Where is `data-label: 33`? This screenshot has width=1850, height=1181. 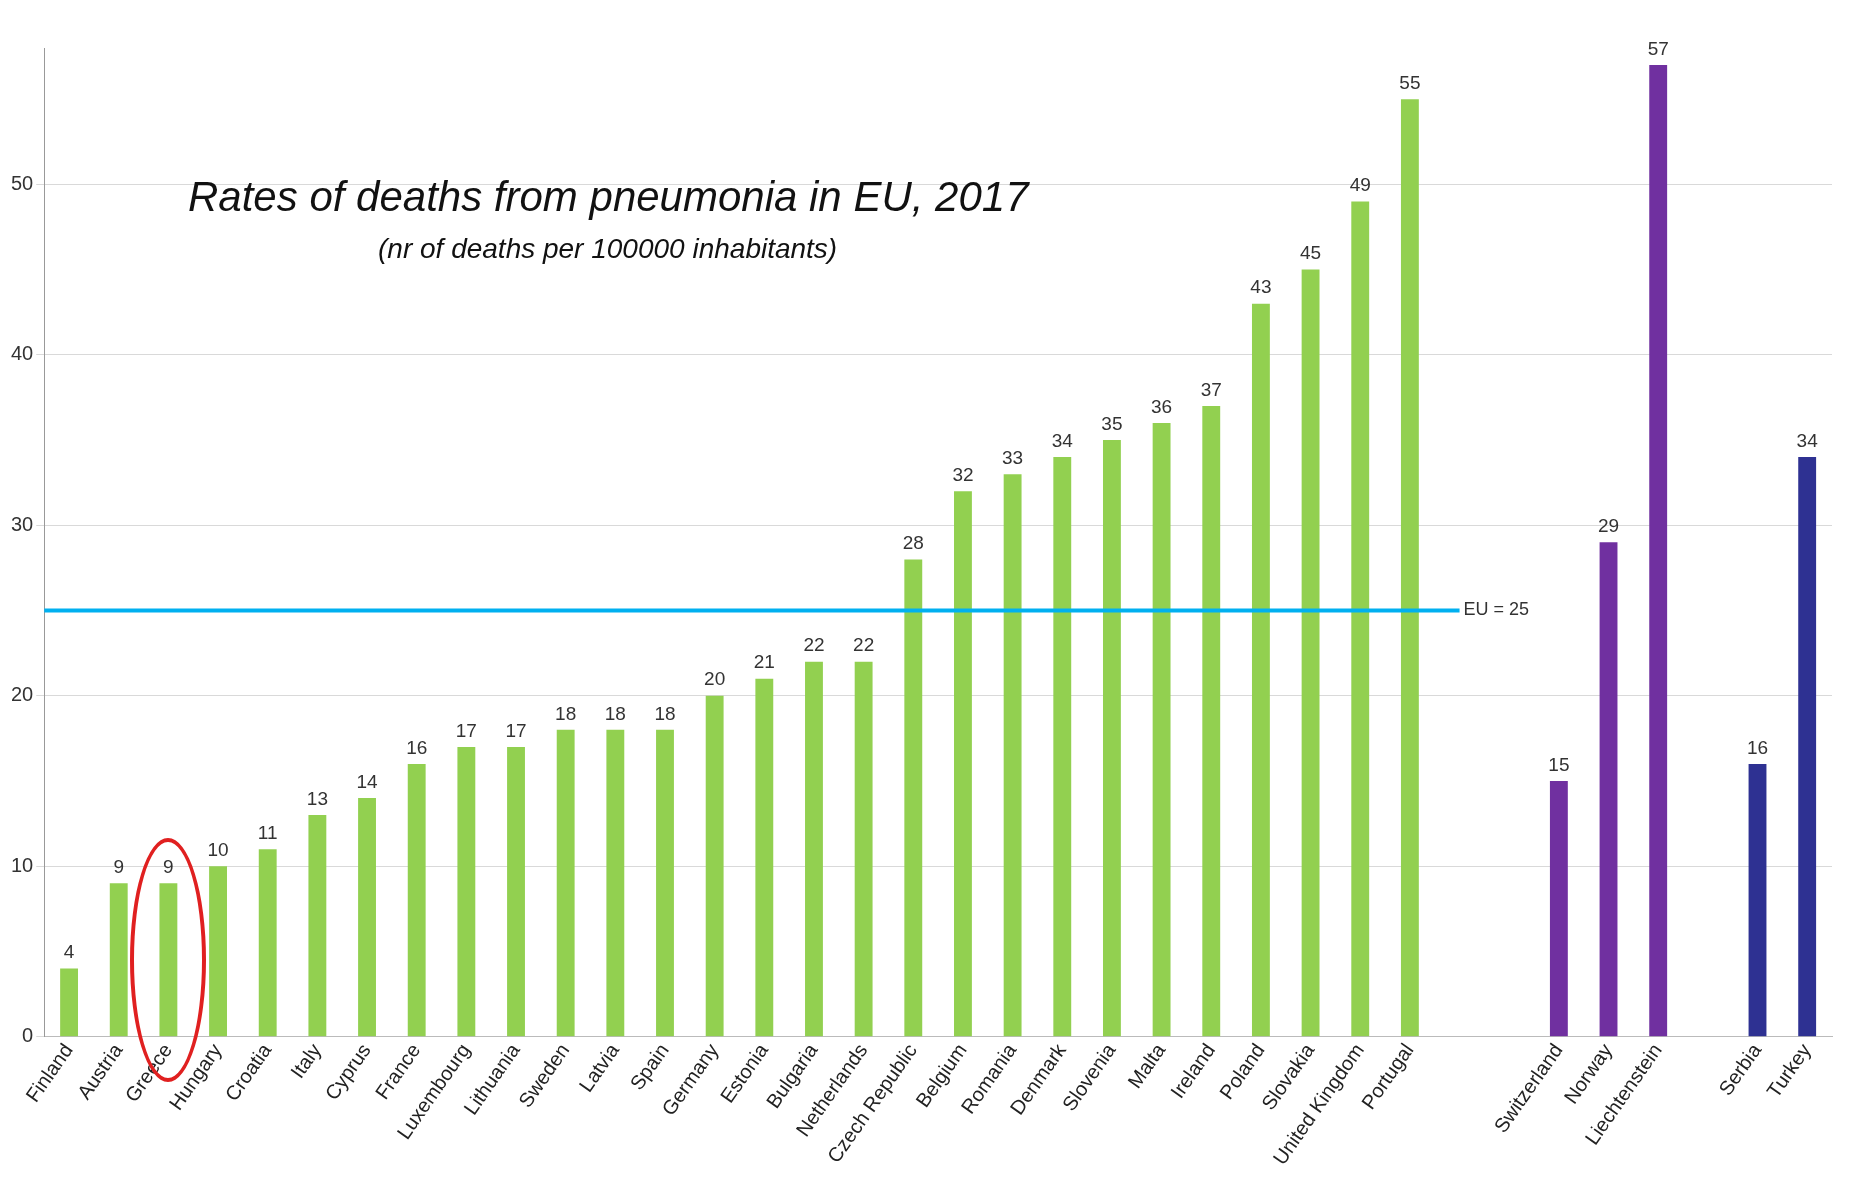
data-label: 33 is located at coordinates (1013, 457).